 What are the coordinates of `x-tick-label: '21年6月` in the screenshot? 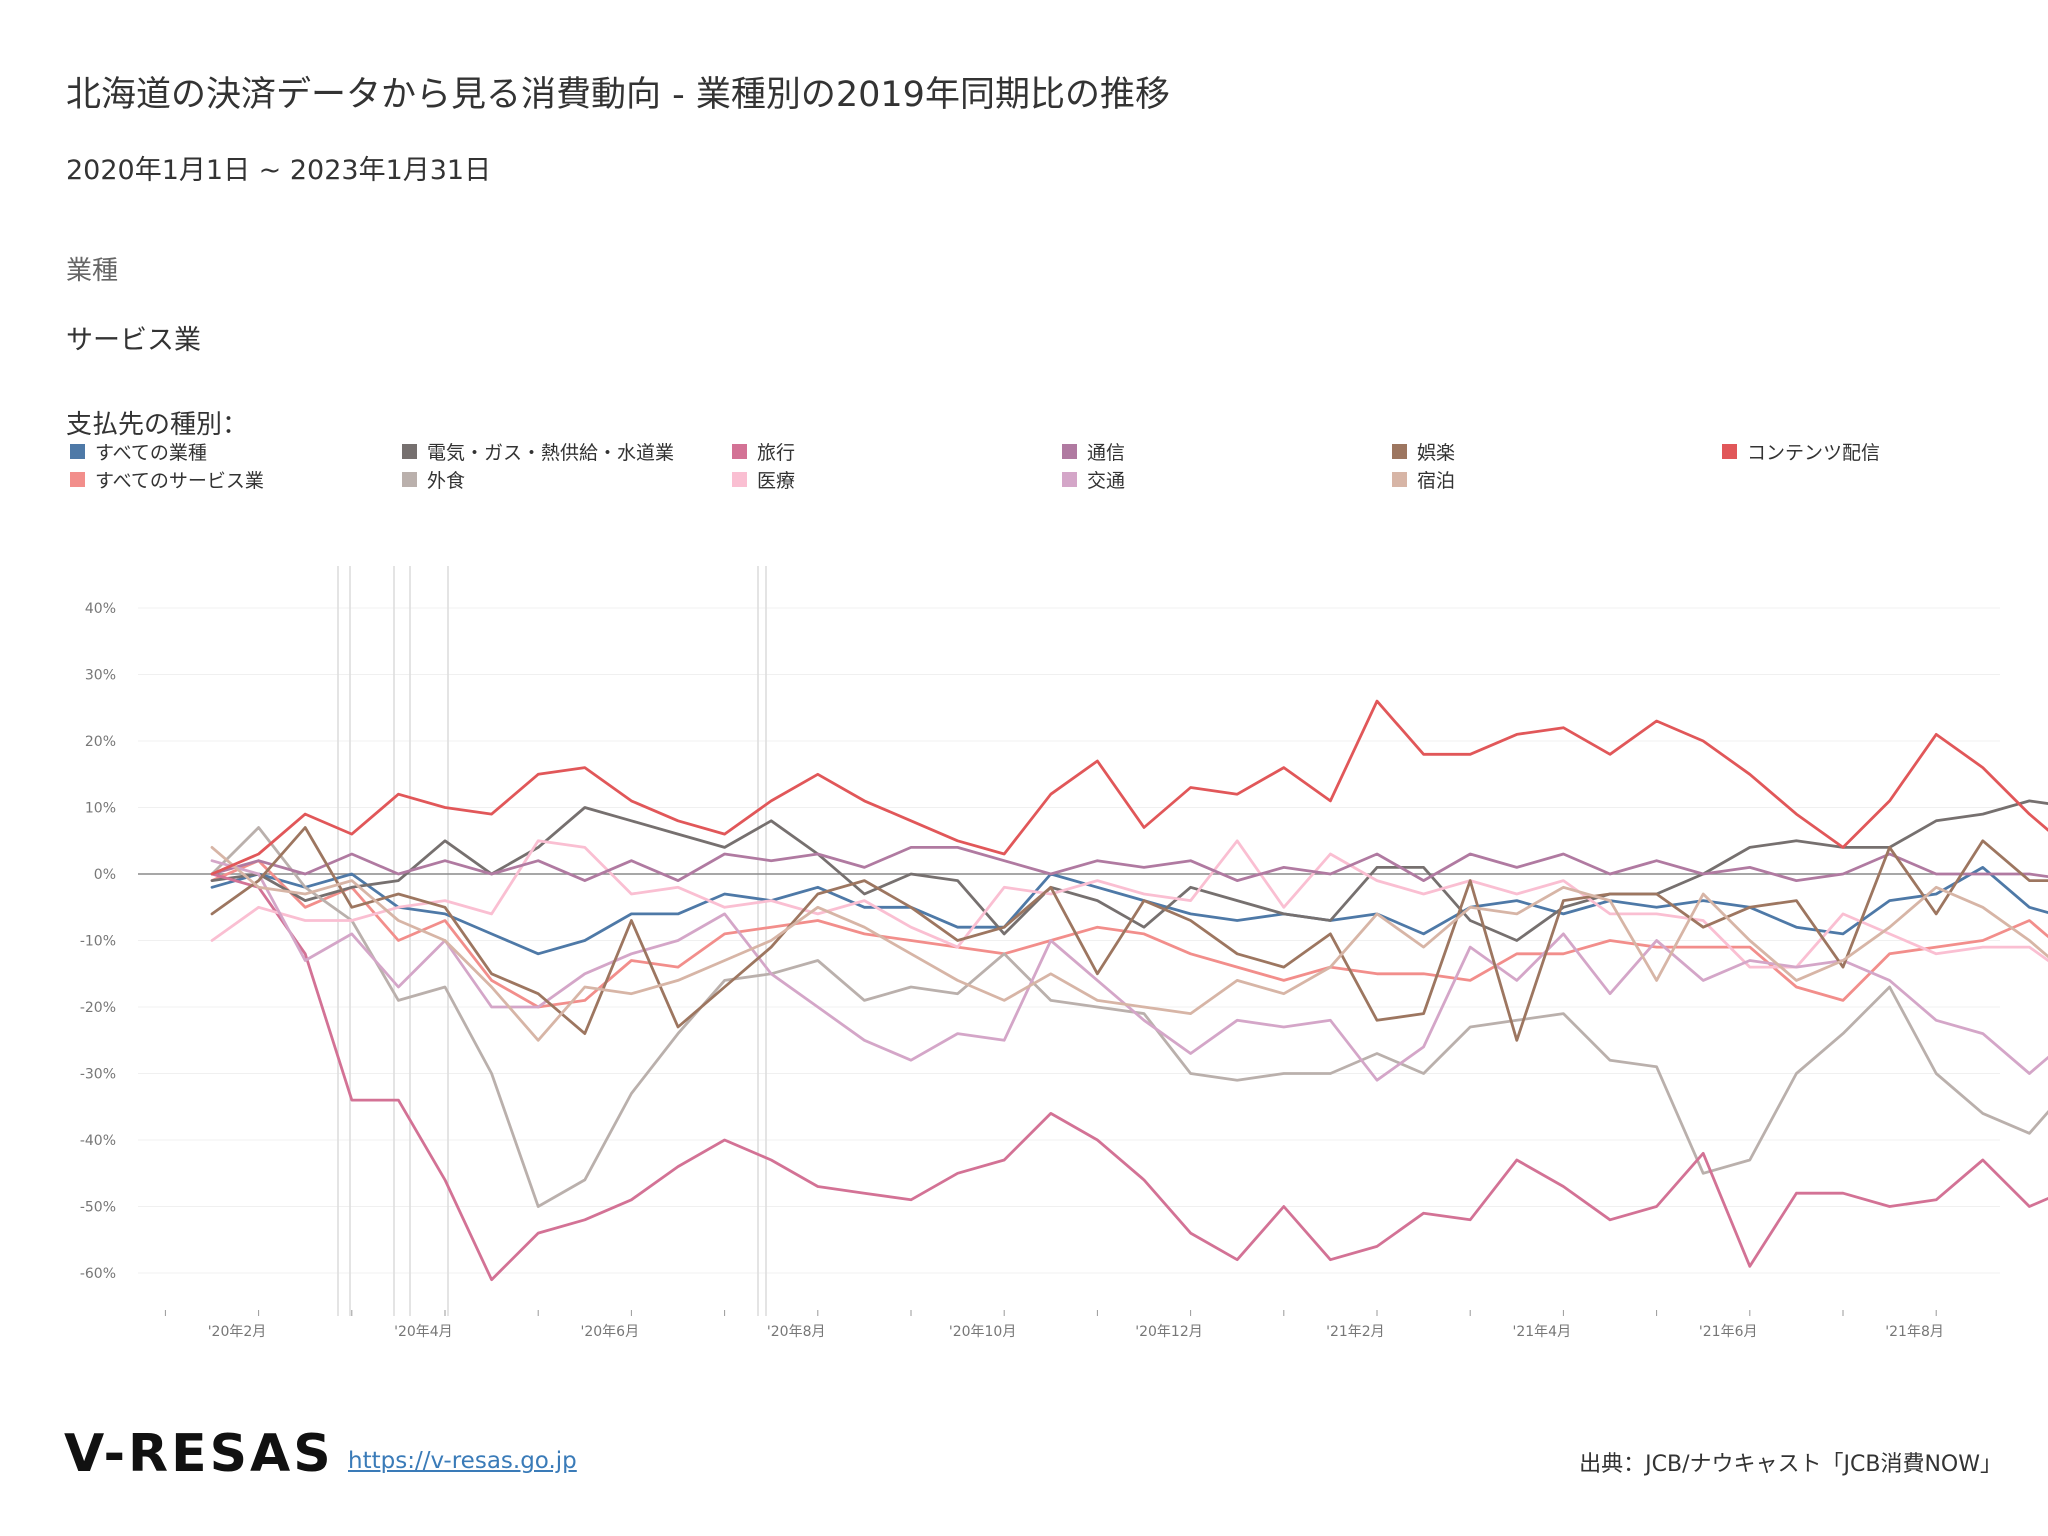 It's located at (1728, 1332).